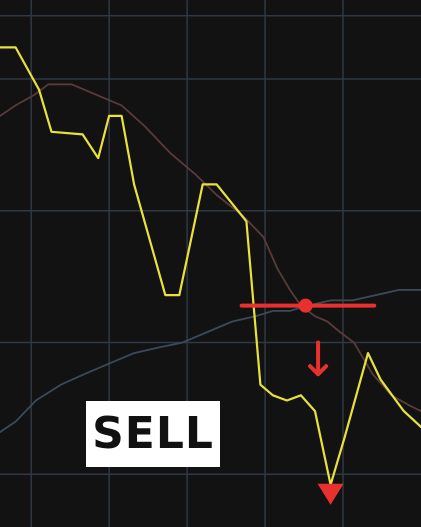  Describe the element at coordinates (305, 305) in the screenshot. I see `level-marker-dot` at that location.